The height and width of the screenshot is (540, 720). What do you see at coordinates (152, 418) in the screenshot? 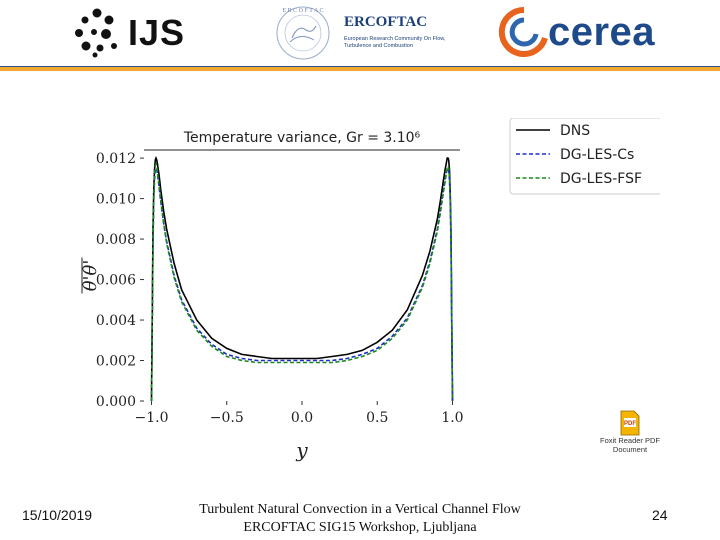
I see `x-tick-label: −1.0` at bounding box center [152, 418].